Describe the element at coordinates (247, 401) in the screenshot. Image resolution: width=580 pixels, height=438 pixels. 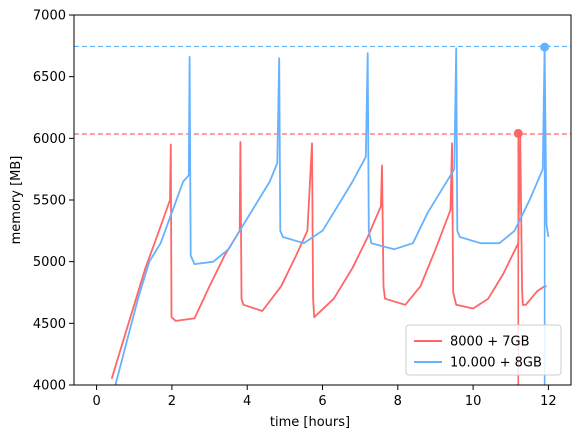
I see `x-tick-label: 4` at that location.